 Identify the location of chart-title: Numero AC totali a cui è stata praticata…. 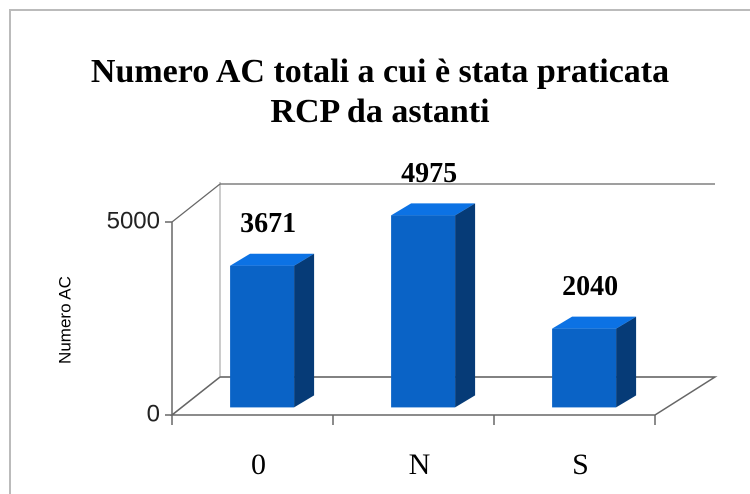
(380, 91).